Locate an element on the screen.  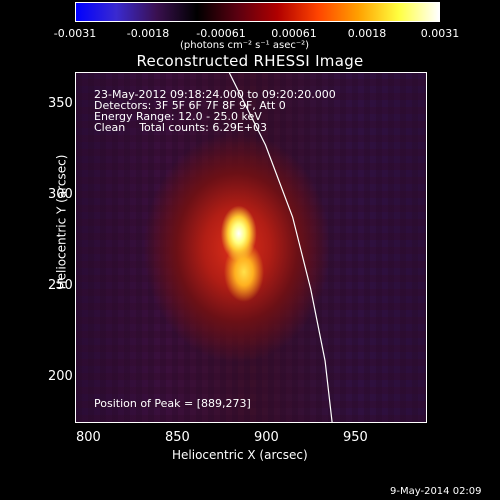
clean-counts-text: Clean Total counts: 6.29E+03 is located at coordinates (181, 127).